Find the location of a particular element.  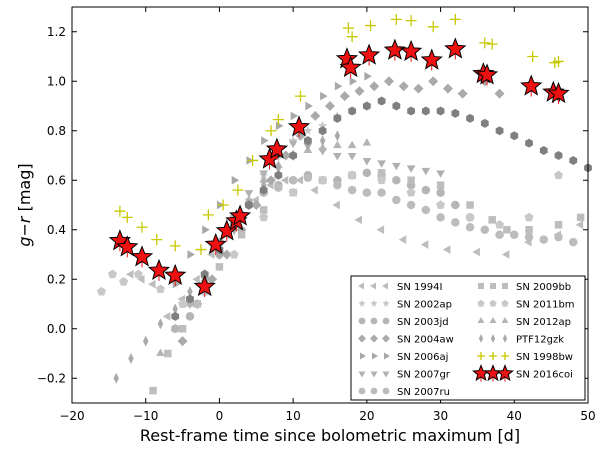

point-sn-2003jd is located at coordinates (367, 173).